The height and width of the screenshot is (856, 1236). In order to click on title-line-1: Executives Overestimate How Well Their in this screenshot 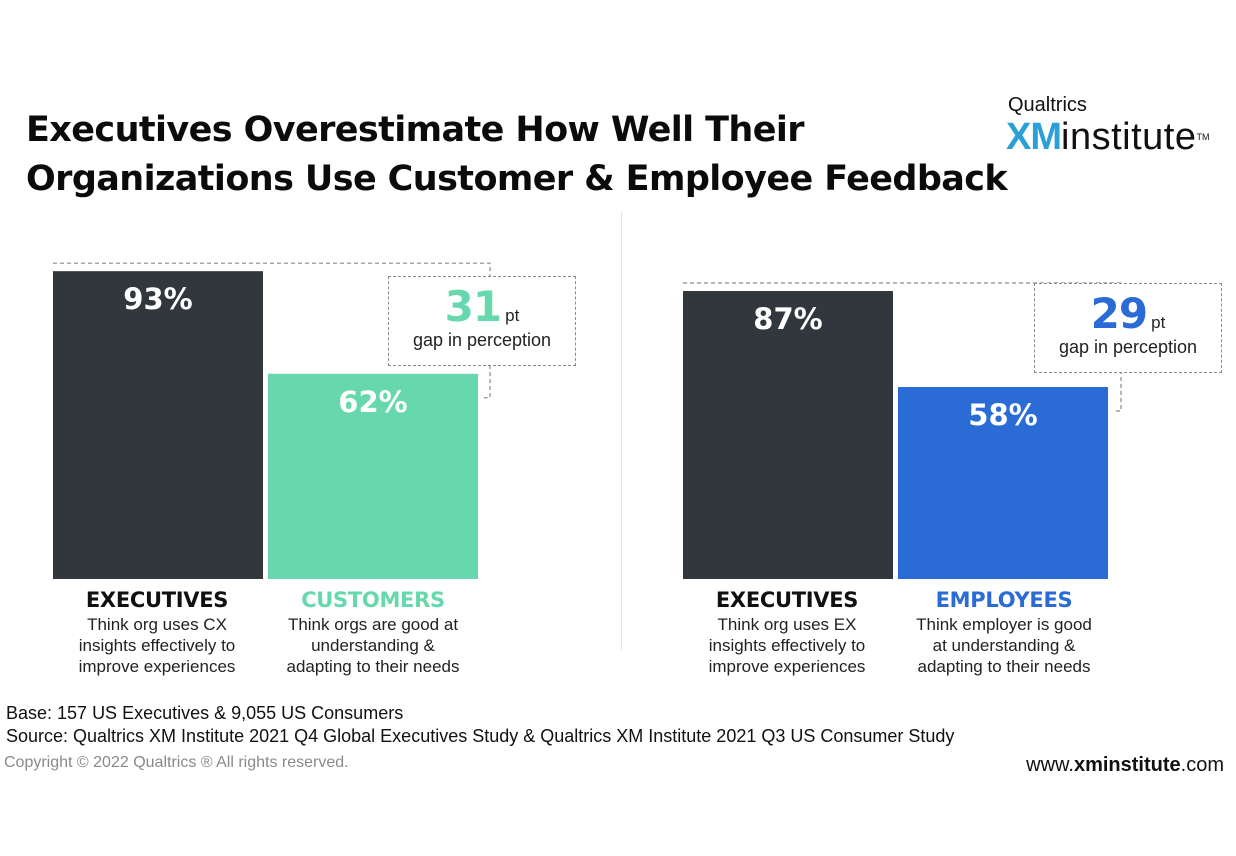, I will do `click(415, 130)`.